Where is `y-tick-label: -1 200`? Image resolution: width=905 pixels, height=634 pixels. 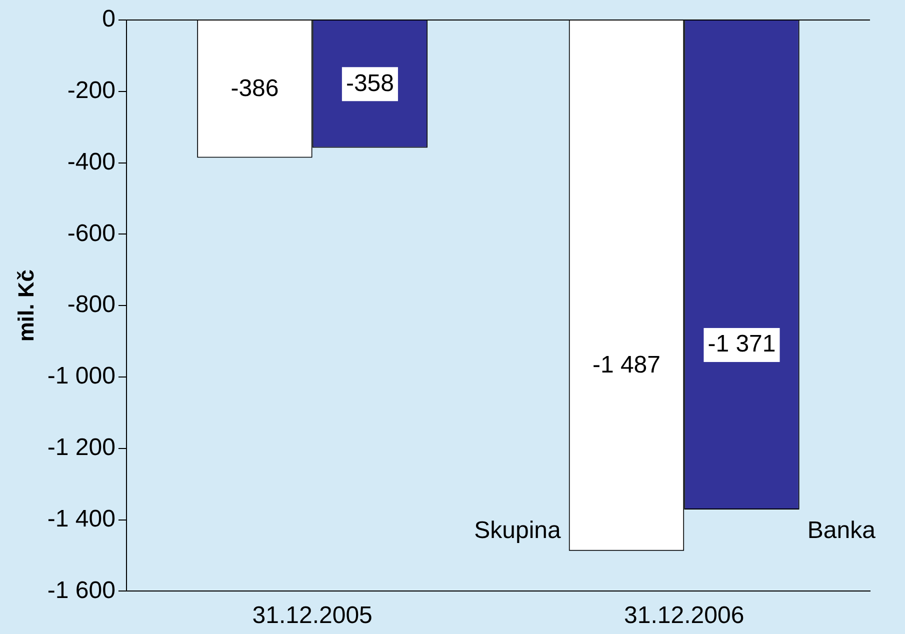
y-tick-label: -1 200 is located at coordinates (81, 448).